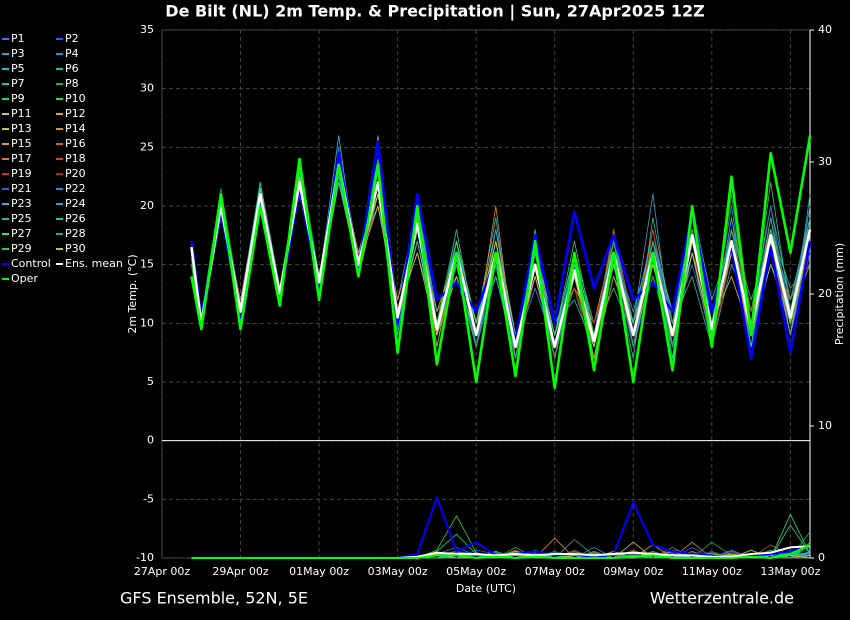 This screenshot has height=620, width=850. What do you see at coordinates (75, 233) in the screenshot?
I see `legend-label: P28` at bounding box center [75, 233].